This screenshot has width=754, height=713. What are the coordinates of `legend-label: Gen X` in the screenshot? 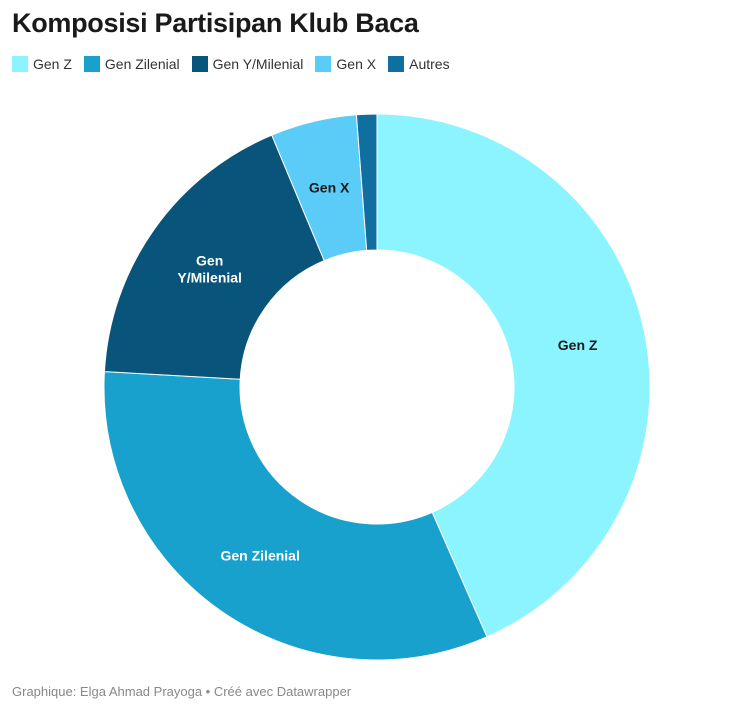 It's located at (356, 64).